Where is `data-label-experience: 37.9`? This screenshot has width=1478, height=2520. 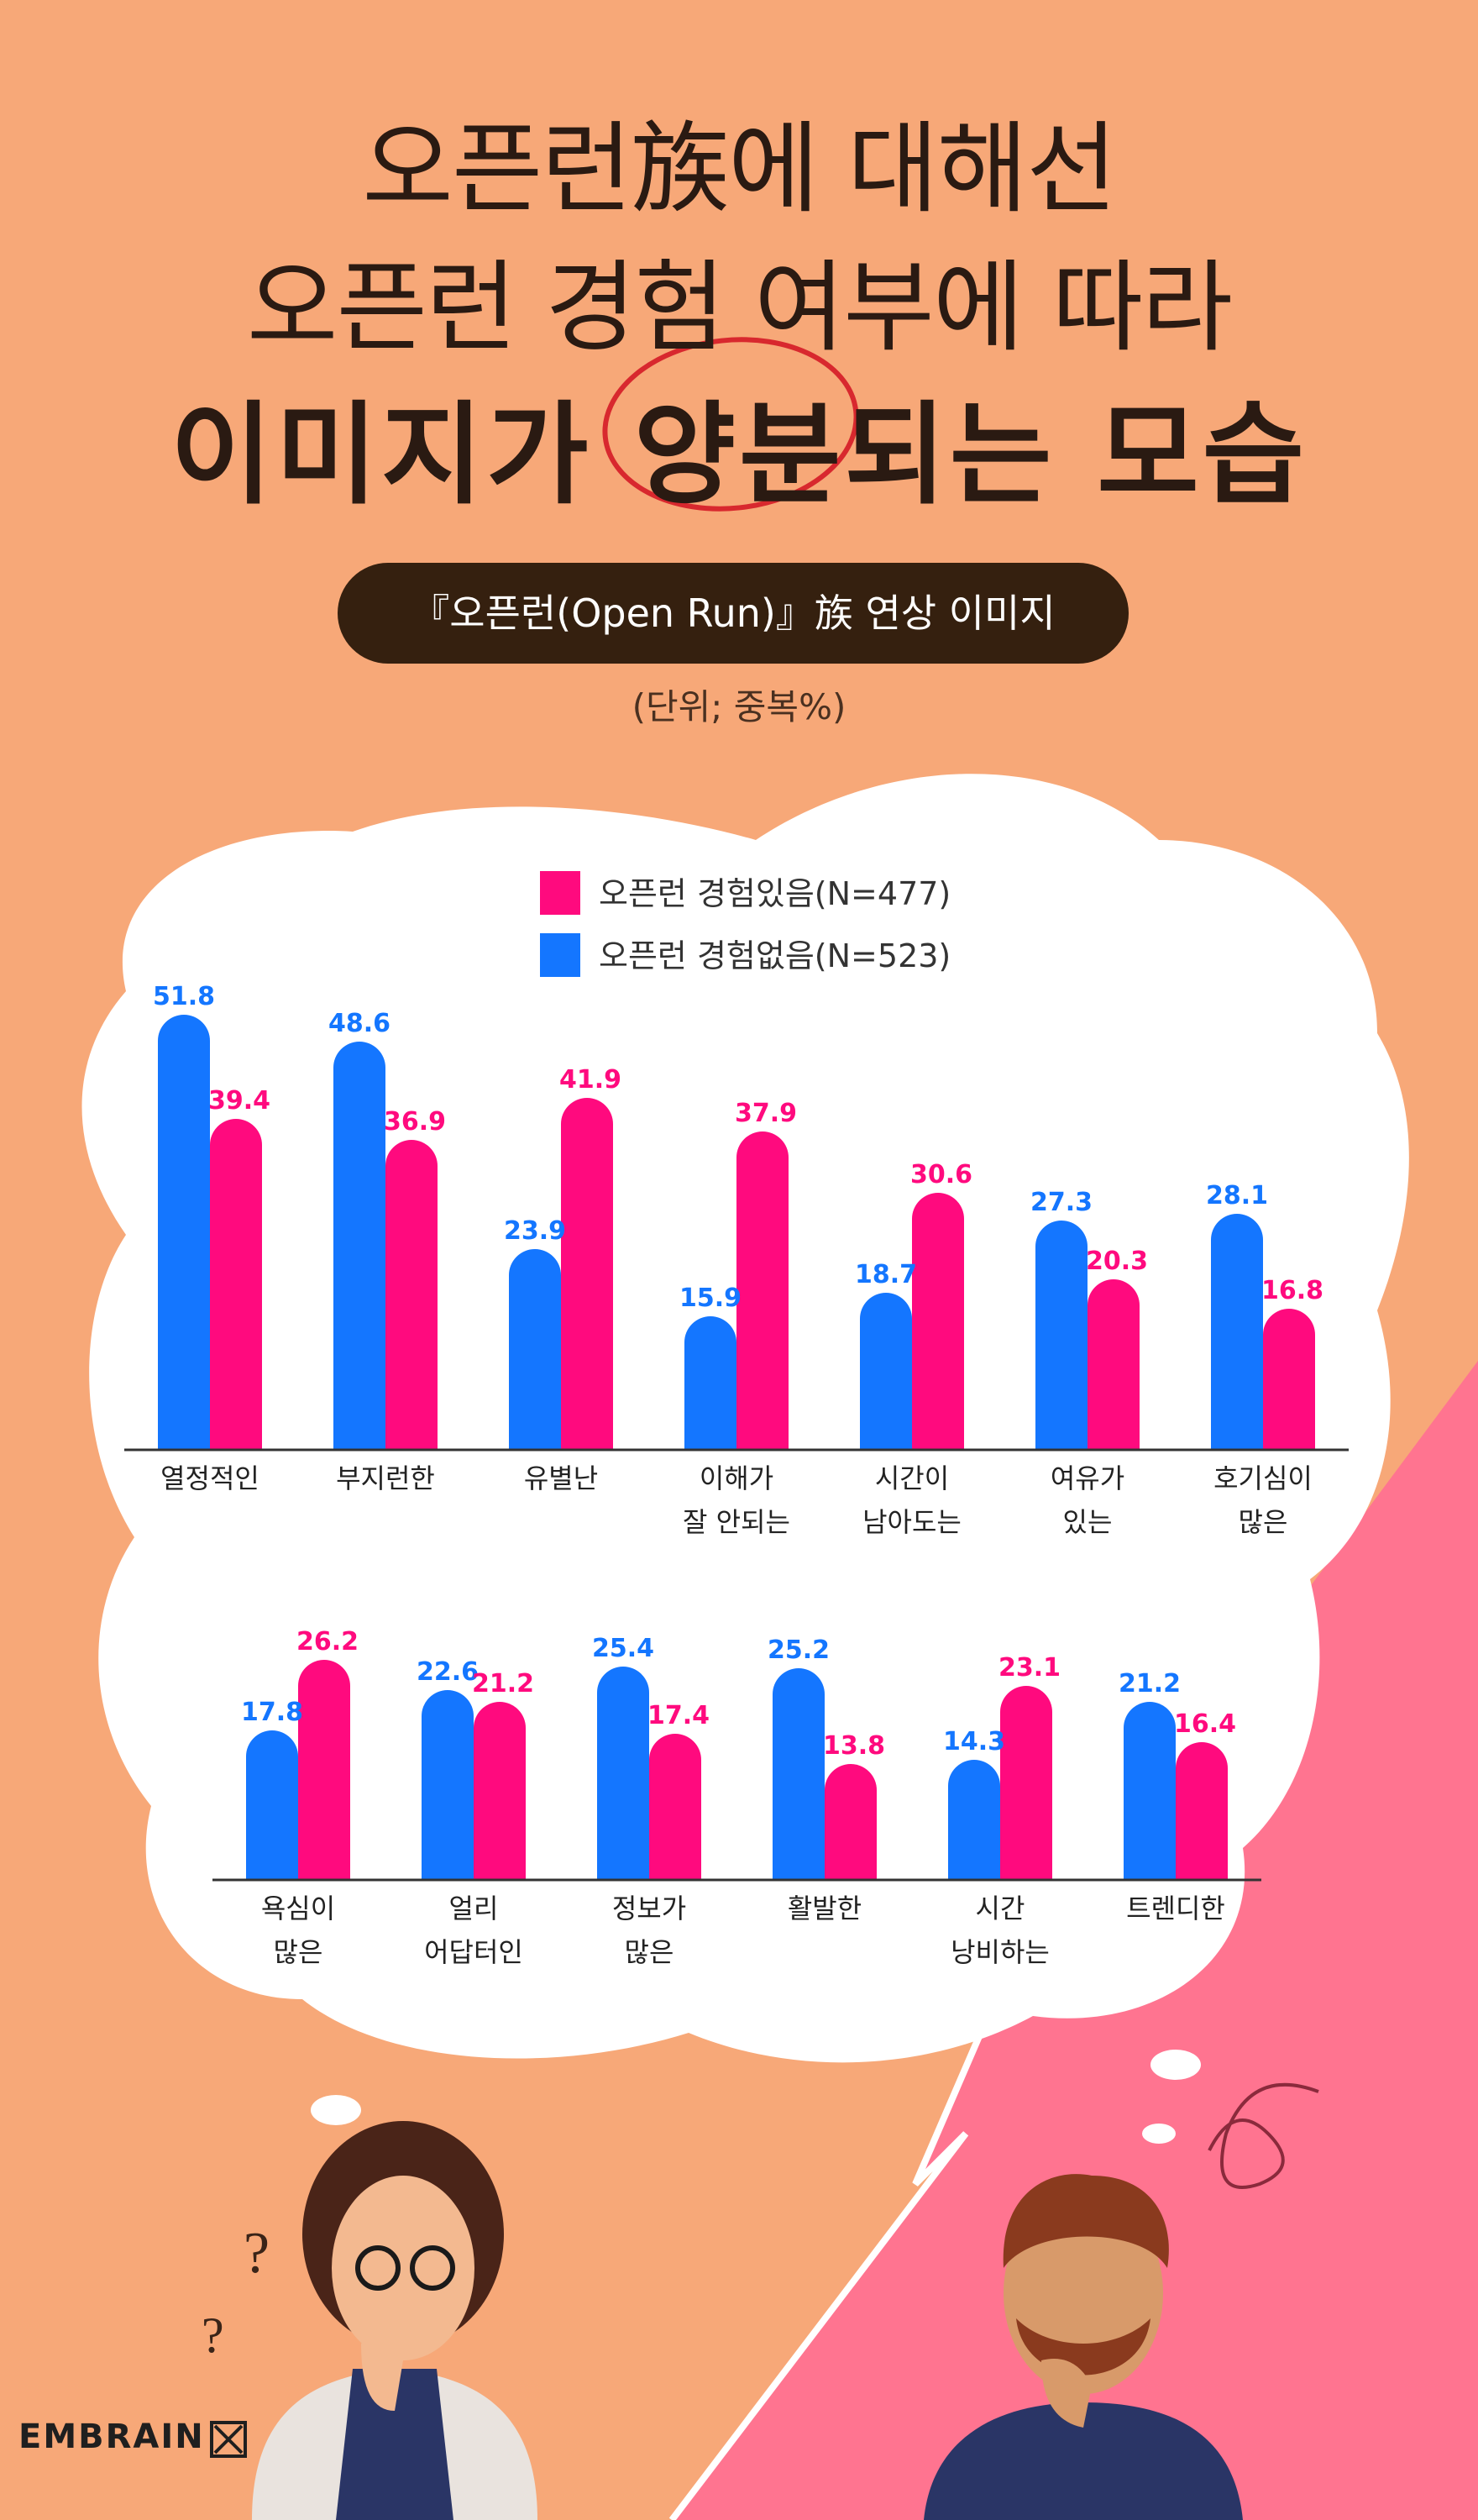 data-label-experience: 37.9 is located at coordinates (766, 1113).